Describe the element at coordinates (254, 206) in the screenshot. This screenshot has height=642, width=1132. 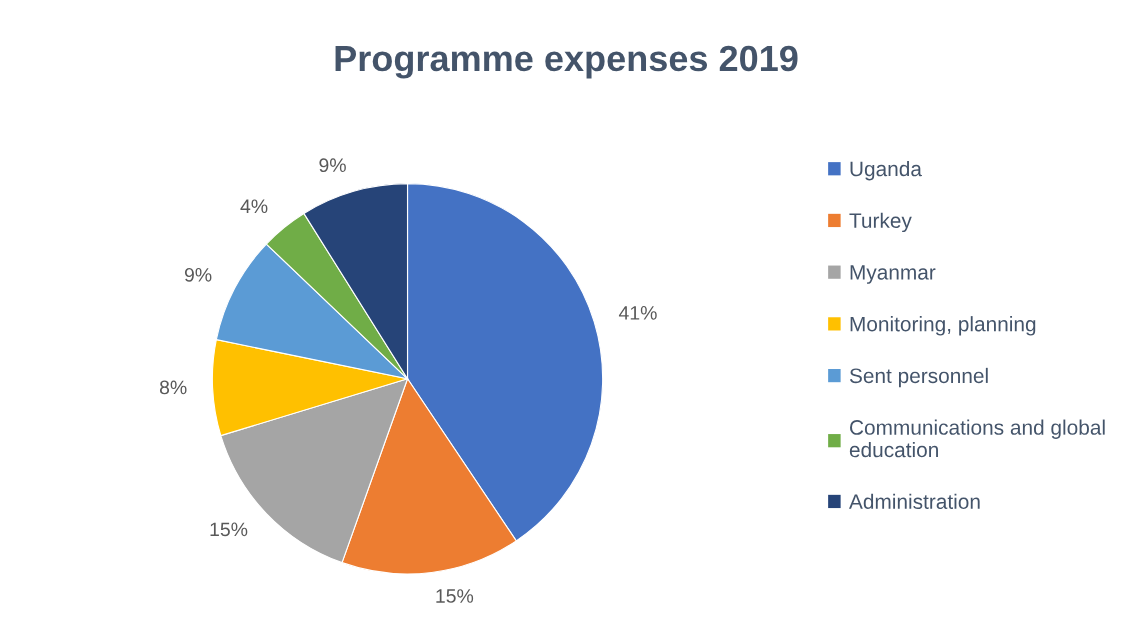
I see `data-label: 4%` at that location.